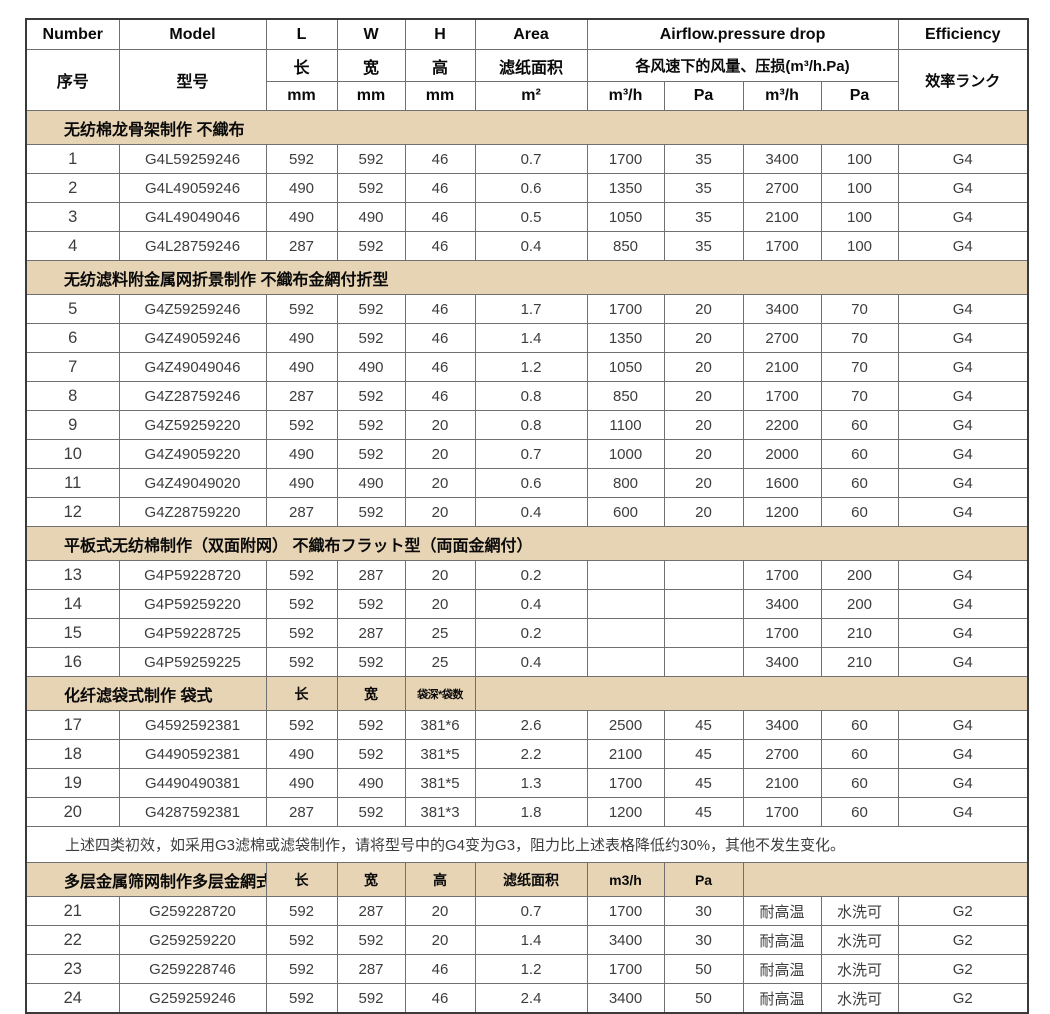 The height and width of the screenshot is (1014, 1050). What do you see at coordinates (531, 998) in the screenshot?
I see `cell: 2.4` at bounding box center [531, 998].